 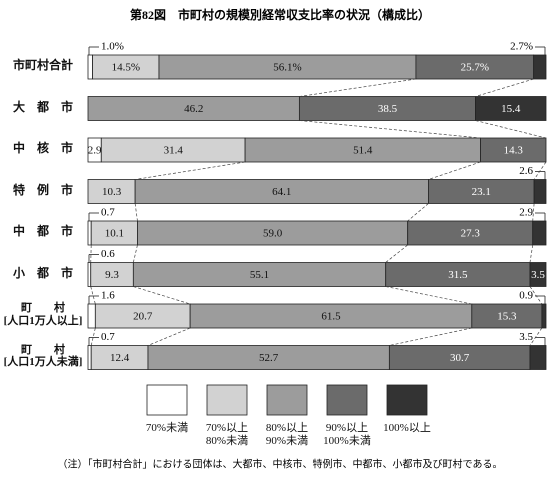 What do you see at coordinates (43, 314) in the screenshot?
I see `category-label: 町 村 [人口1万人以上]` at bounding box center [43, 314].